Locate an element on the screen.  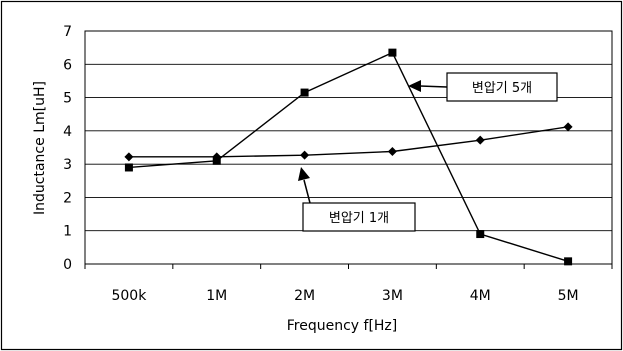
x-tick-label: 500k is located at coordinates (129, 296).